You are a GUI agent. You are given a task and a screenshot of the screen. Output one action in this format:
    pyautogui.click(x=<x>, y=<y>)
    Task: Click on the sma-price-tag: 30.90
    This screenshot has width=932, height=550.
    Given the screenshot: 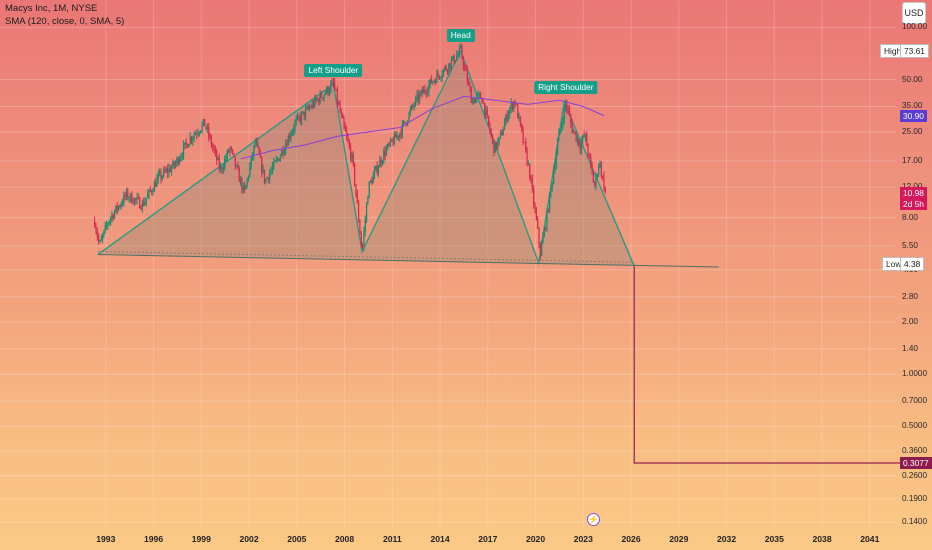 What is the action you would take?
    pyautogui.click(x=913, y=115)
    